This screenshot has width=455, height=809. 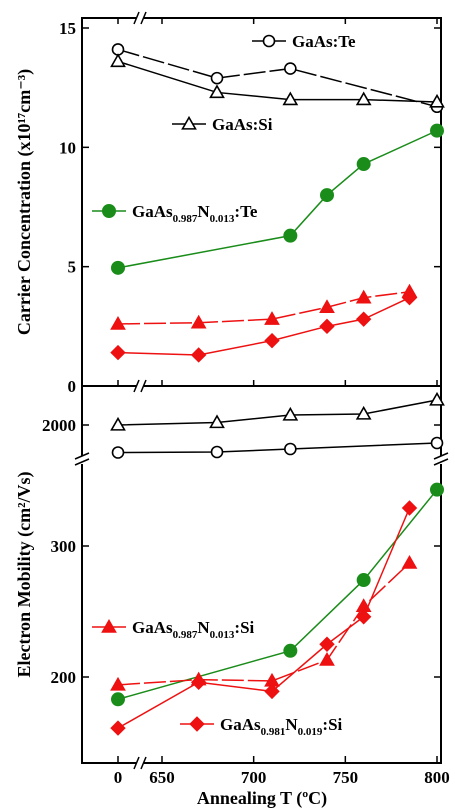 I want to click on y-tick-label-concentration: 15, so click(x=67, y=28).